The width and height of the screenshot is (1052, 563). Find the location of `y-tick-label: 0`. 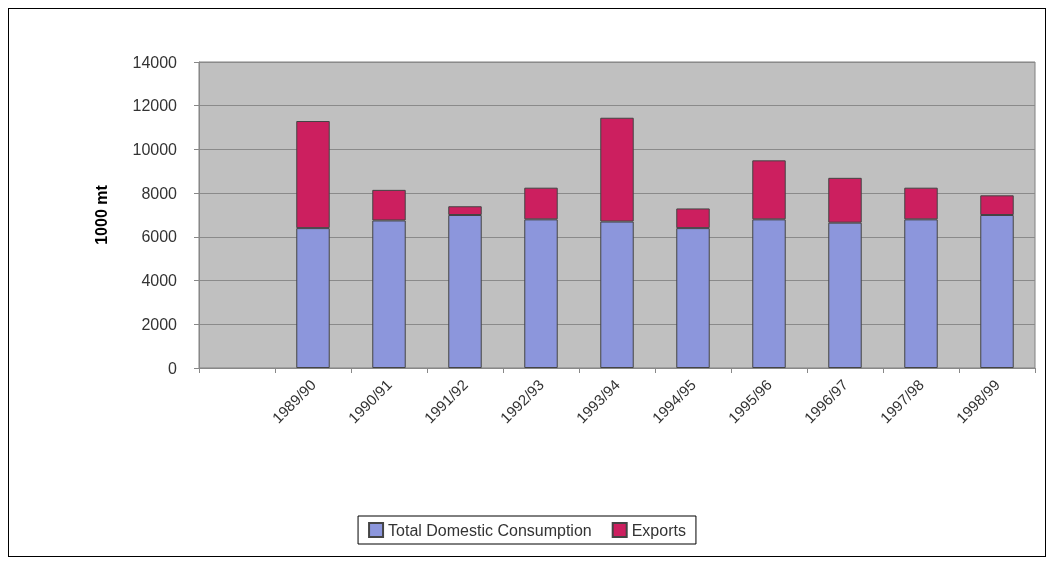

y-tick-label: 0 is located at coordinates (173, 368).